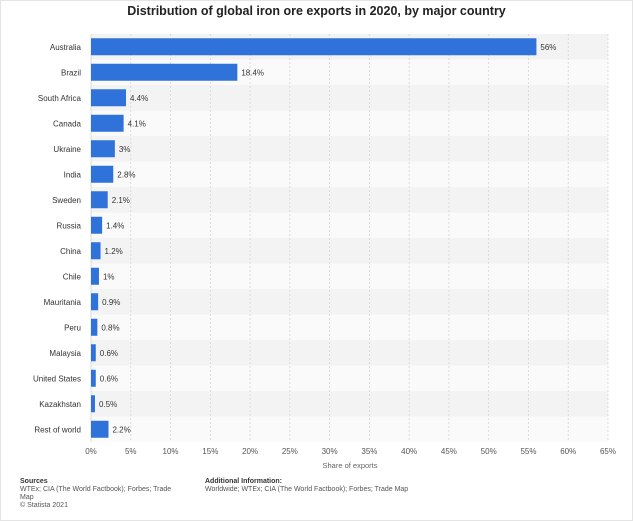  Describe the element at coordinates (250, 451) in the screenshot. I see `x-tick-label: 20%` at that location.